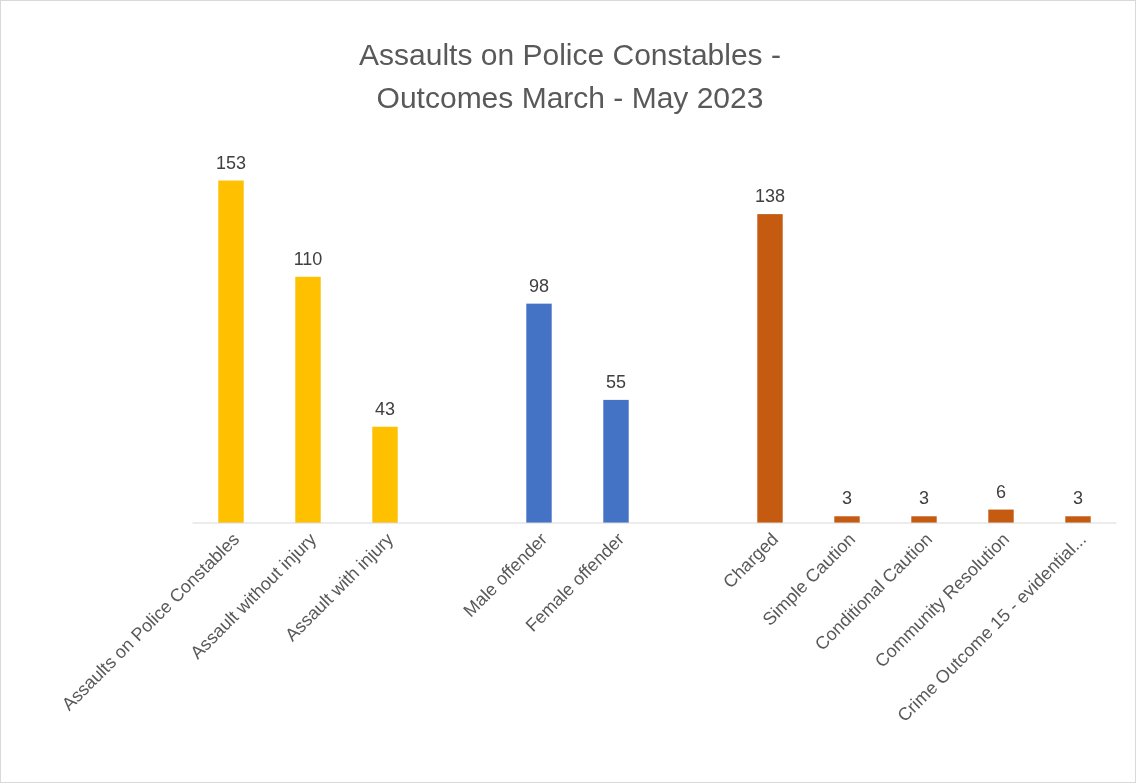 This screenshot has height=783, width=1136. Describe the element at coordinates (770, 196) in the screenshot. I see `data-label: 138` at that location.